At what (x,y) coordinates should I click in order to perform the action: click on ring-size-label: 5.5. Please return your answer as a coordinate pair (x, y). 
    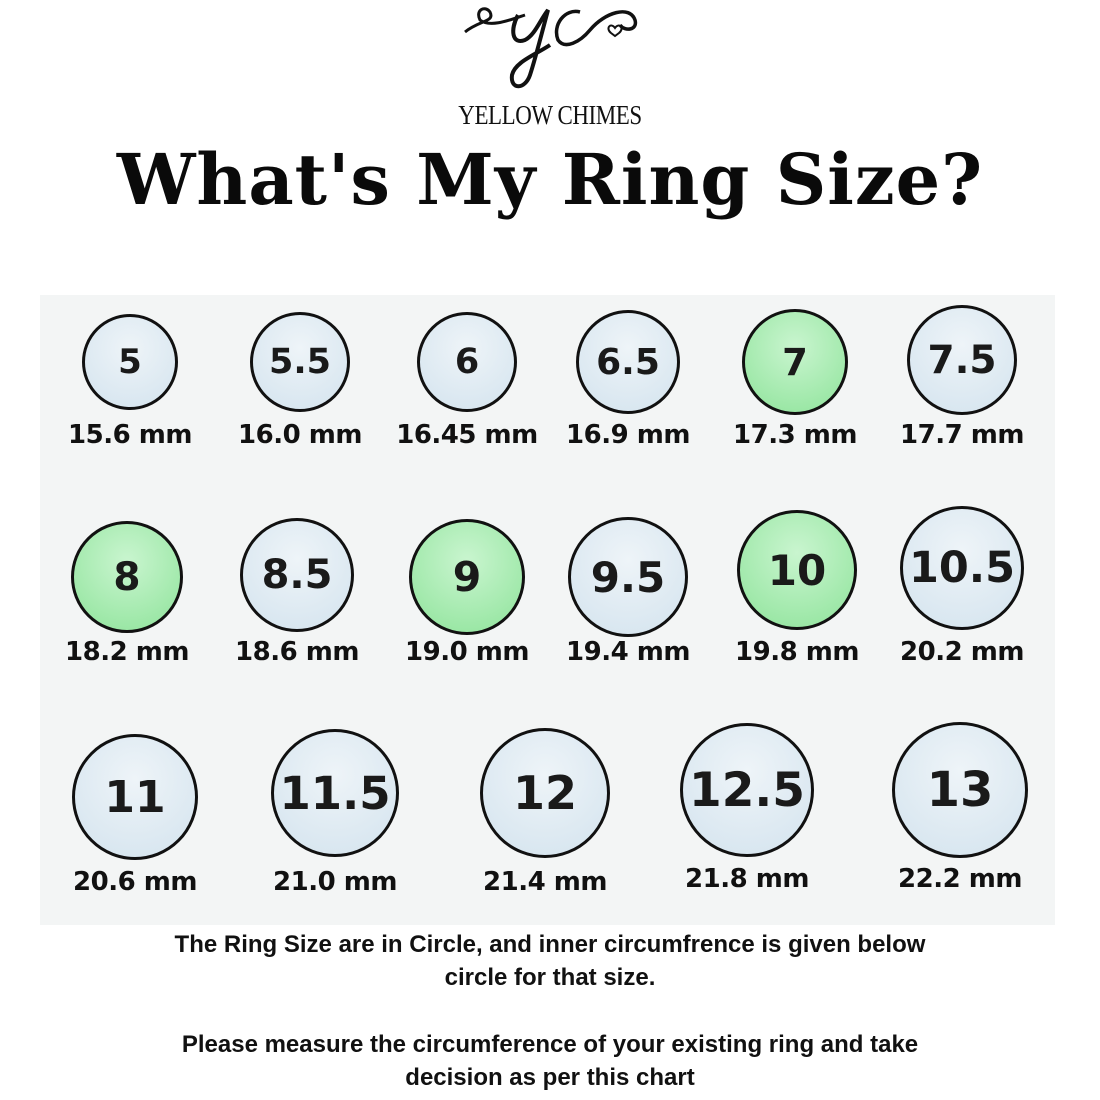
    Looking at the image, I should click on (299, 362).